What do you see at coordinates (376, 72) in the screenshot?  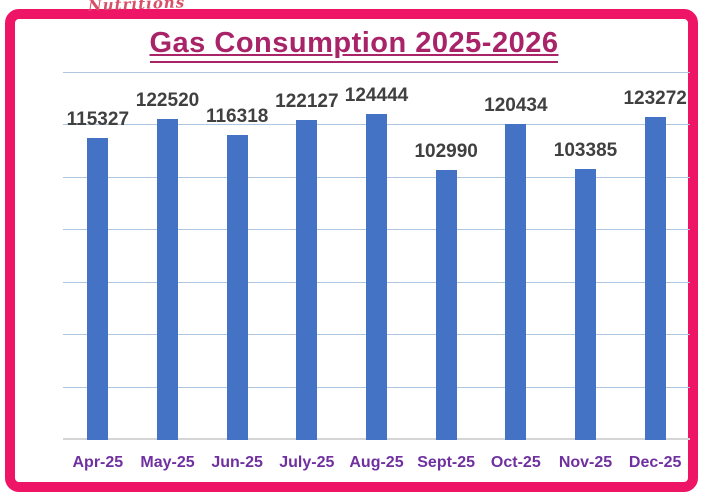 I see `y-gridline` at bounding box center [376, 72].